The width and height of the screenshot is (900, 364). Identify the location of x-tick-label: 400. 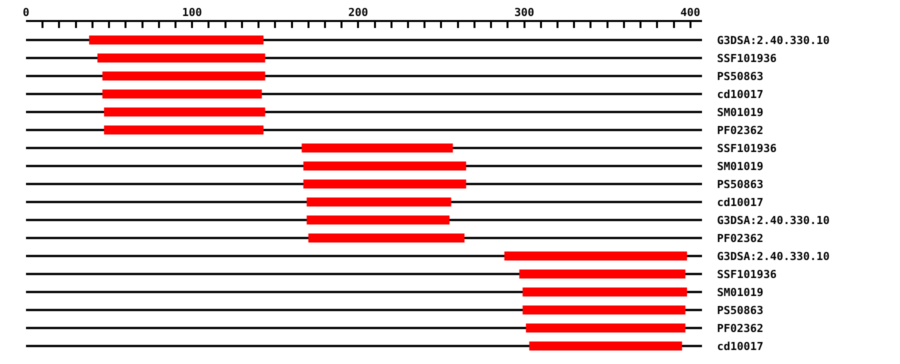
(690, 12).